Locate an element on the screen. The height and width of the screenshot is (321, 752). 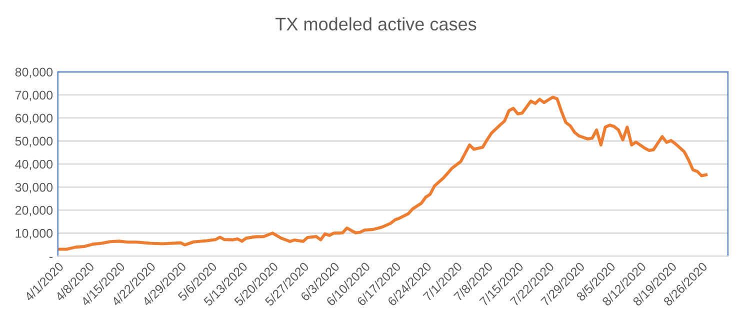
y-tick-label: 70,000 is located at coordinates (34, 96).